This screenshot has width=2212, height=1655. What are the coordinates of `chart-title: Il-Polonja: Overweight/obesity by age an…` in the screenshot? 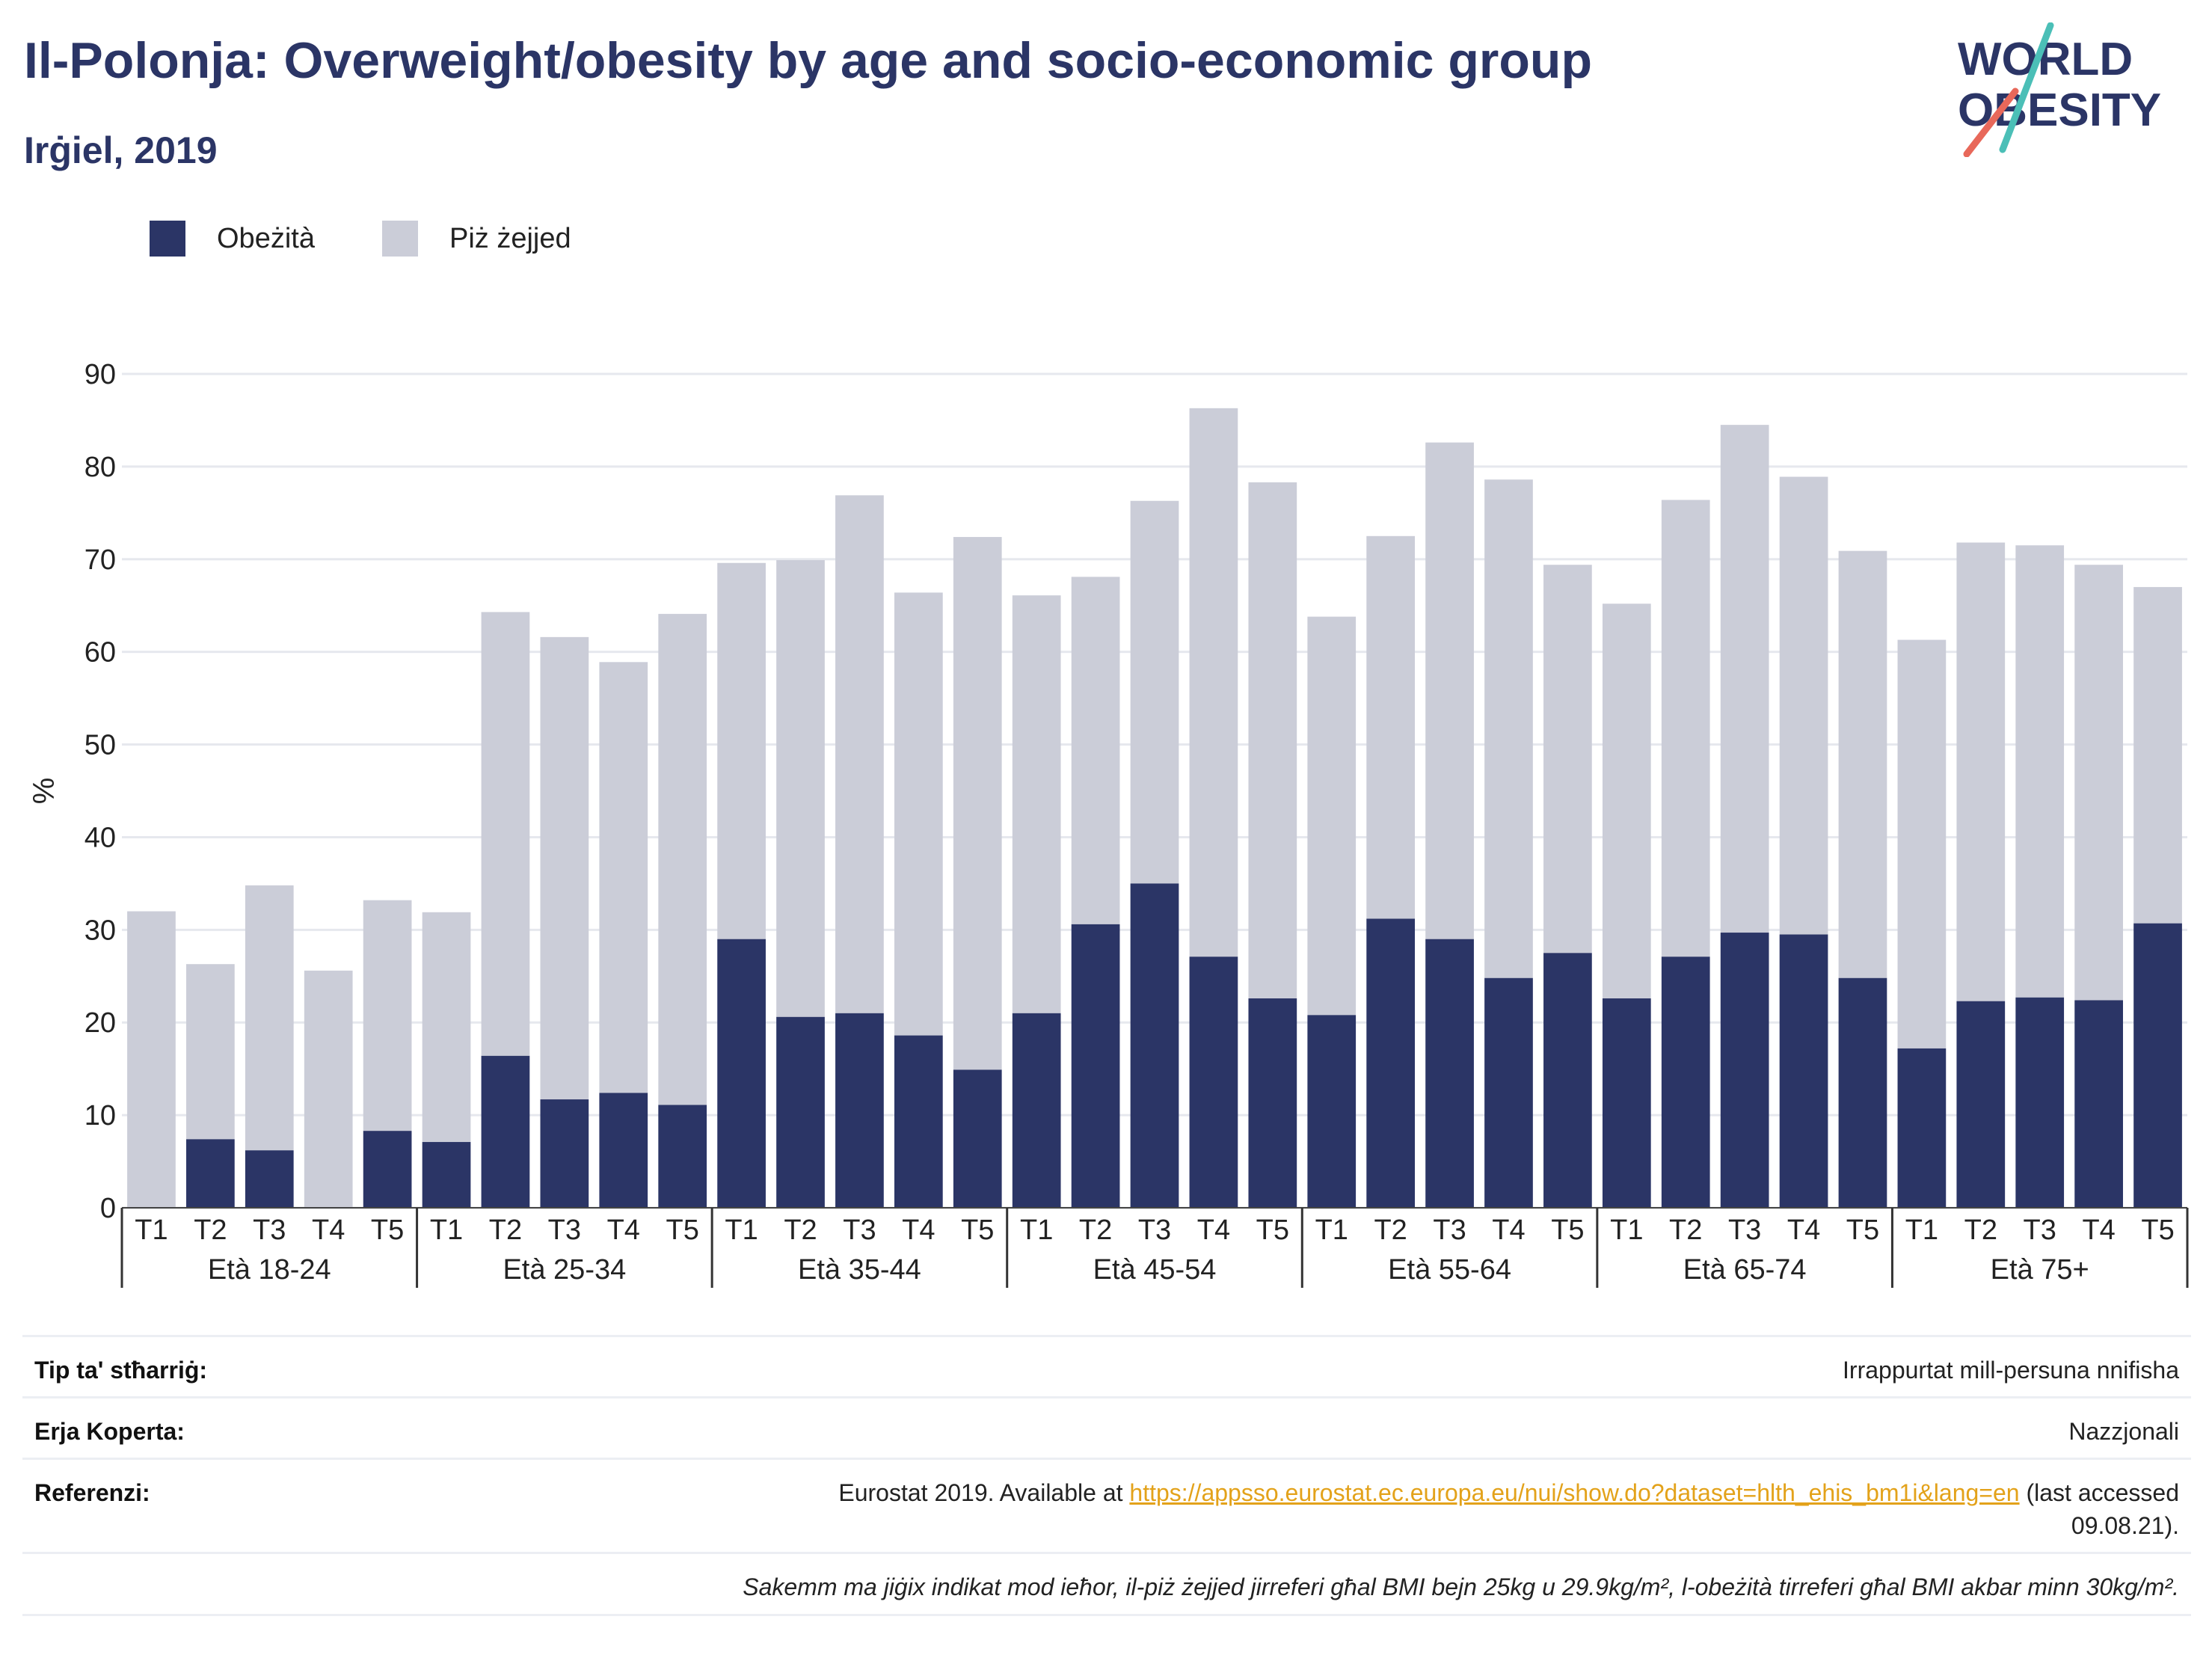 It's located at (808, 60).